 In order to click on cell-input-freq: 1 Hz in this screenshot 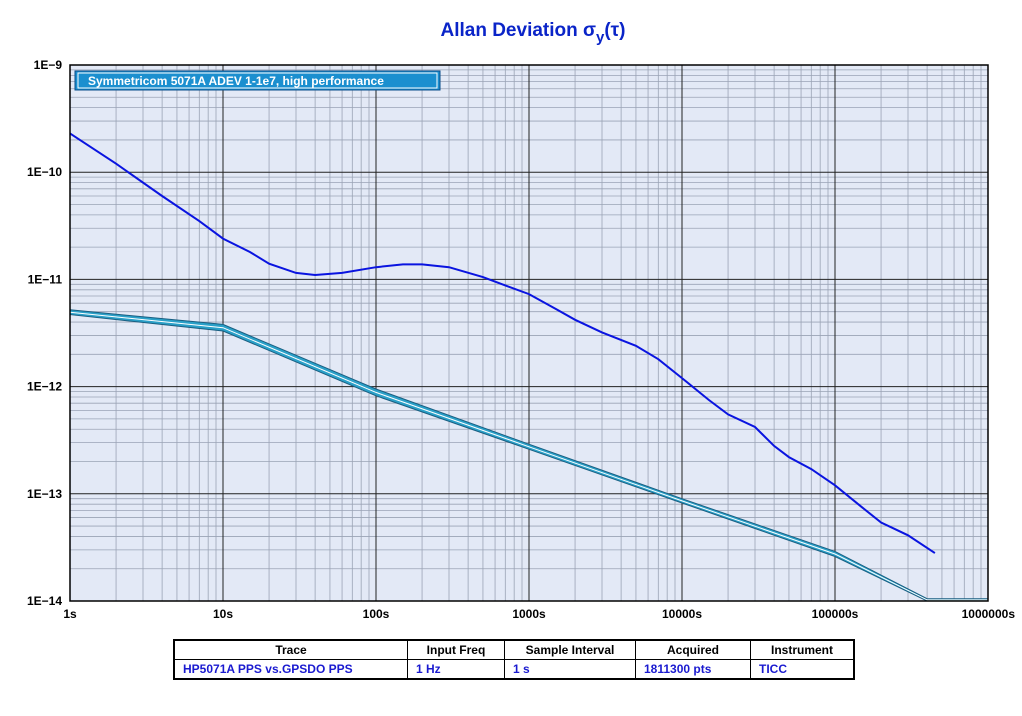, I will do `click(456, 669)`.